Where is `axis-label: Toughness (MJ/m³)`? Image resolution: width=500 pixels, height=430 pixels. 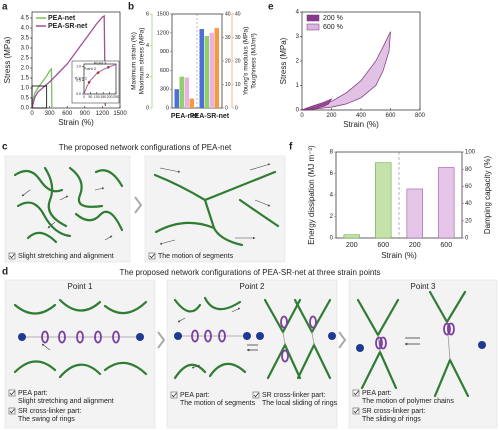
axis-label: Toughness (MJ/m³) is located at coordinates (254, 61).